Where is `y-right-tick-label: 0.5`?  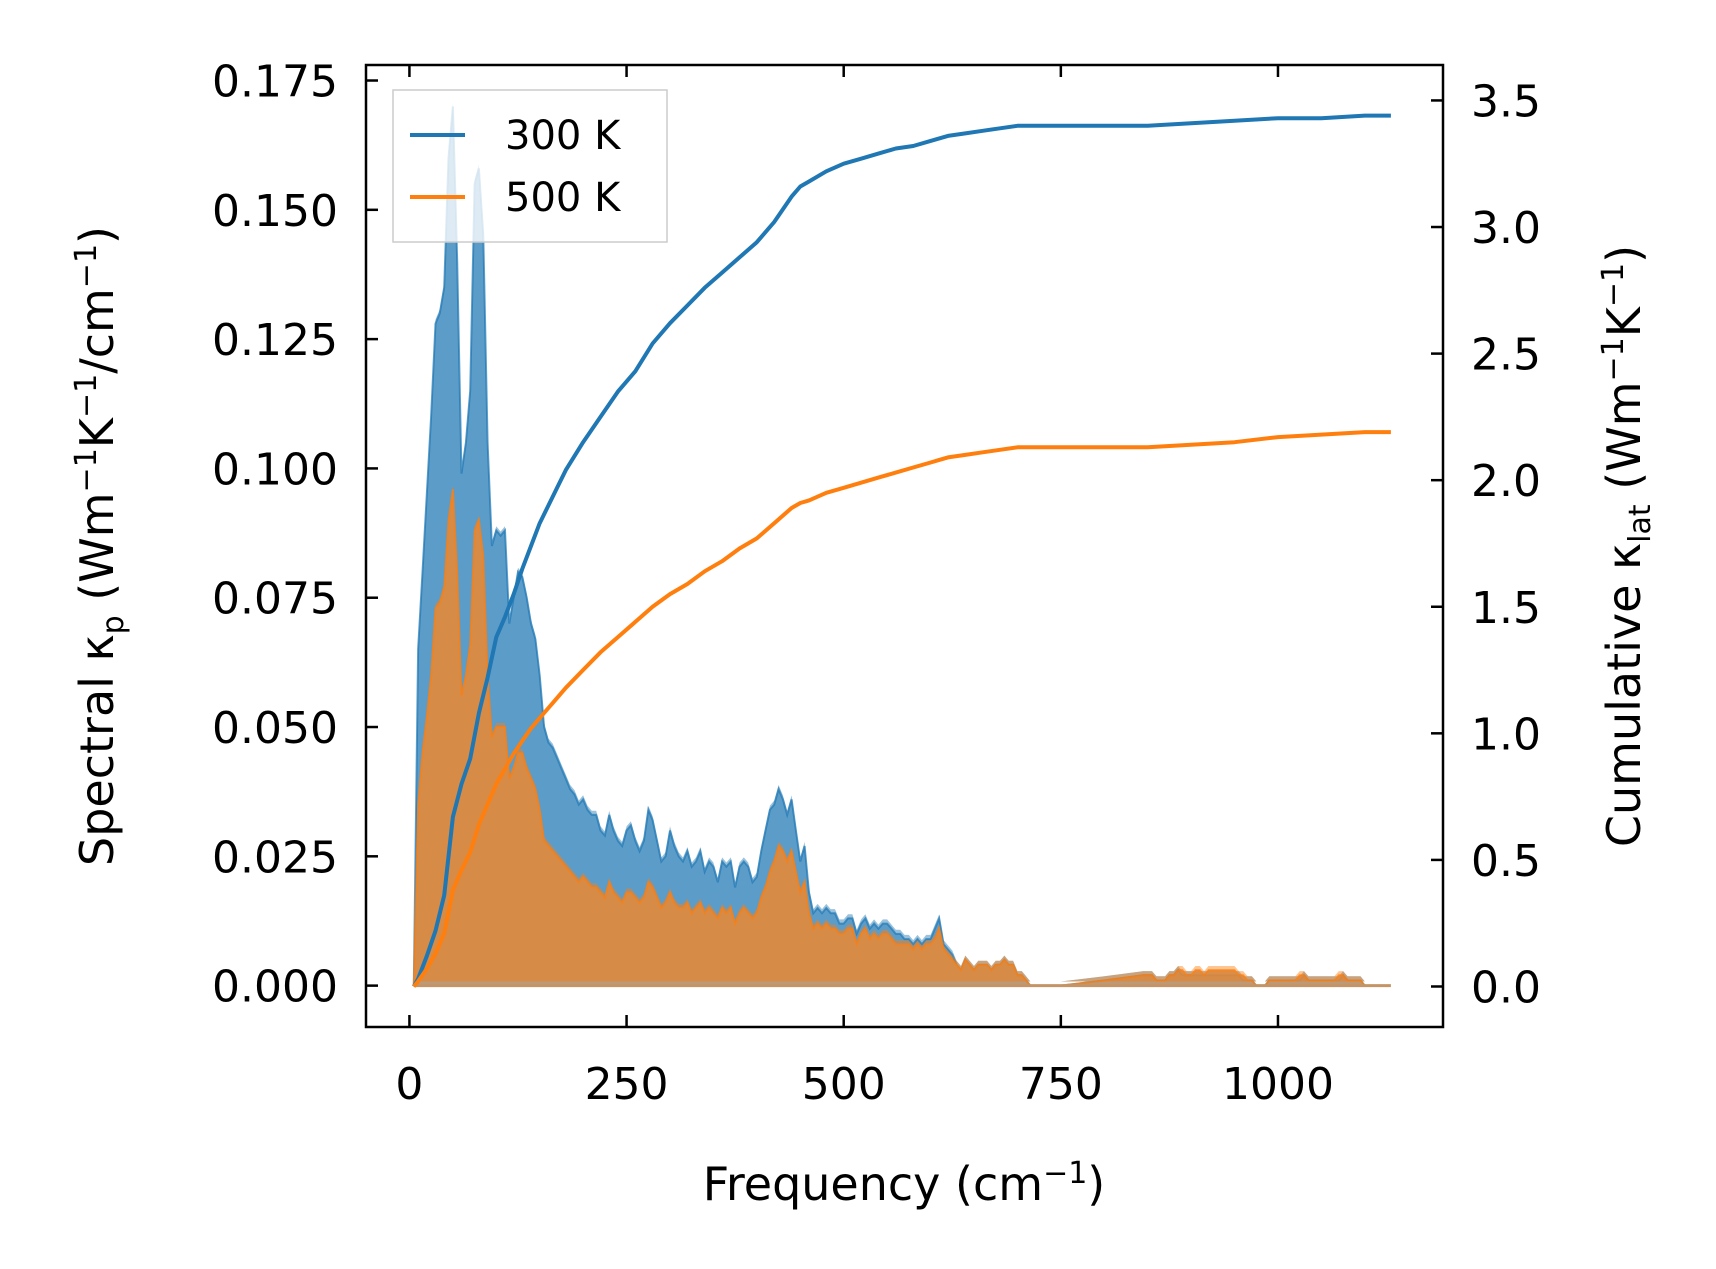
y-right-tick-label: 0.5 is located at coordinates (1506, 861).